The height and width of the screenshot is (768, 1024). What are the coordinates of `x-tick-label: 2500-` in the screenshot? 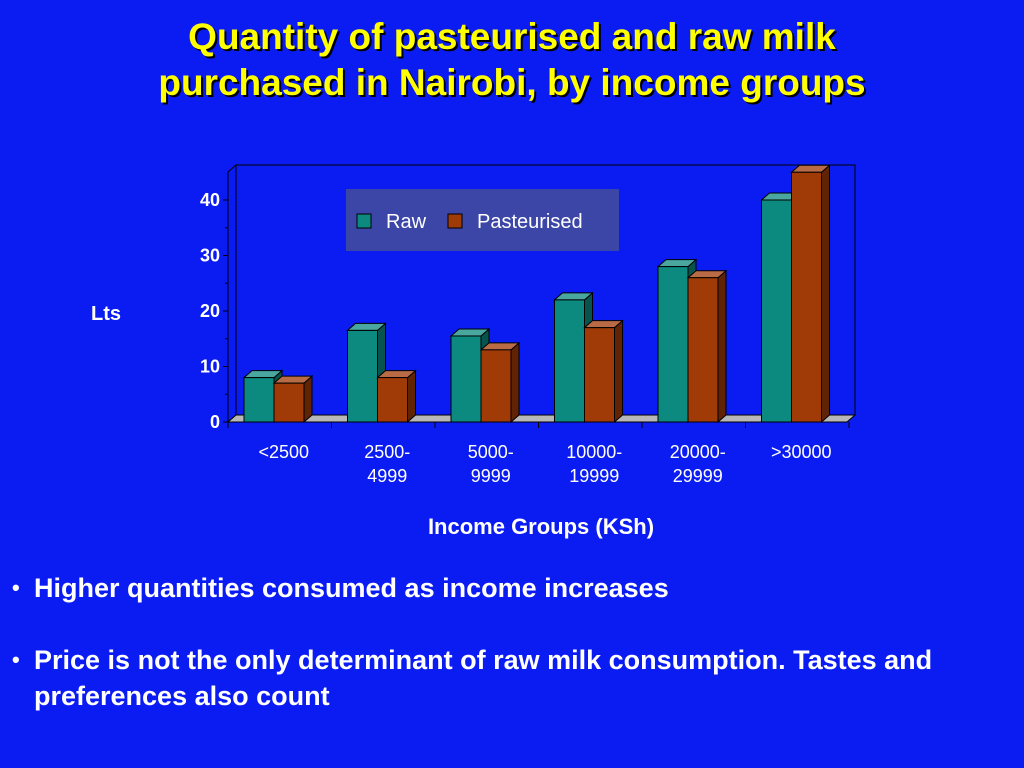 It's located at (387, 452).